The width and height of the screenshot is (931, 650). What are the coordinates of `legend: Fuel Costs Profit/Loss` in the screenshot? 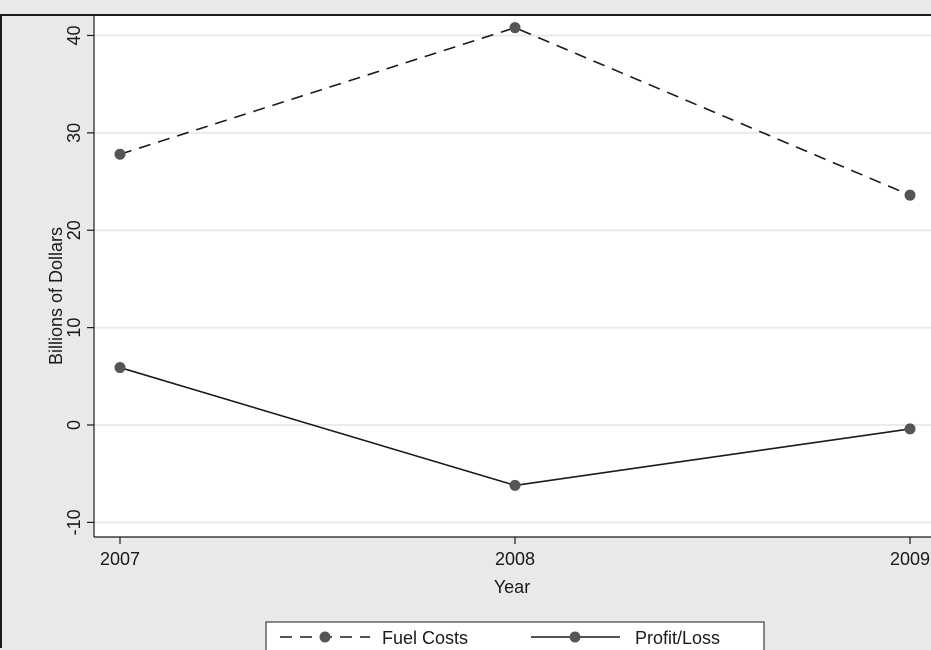 It's located at (515, 635).